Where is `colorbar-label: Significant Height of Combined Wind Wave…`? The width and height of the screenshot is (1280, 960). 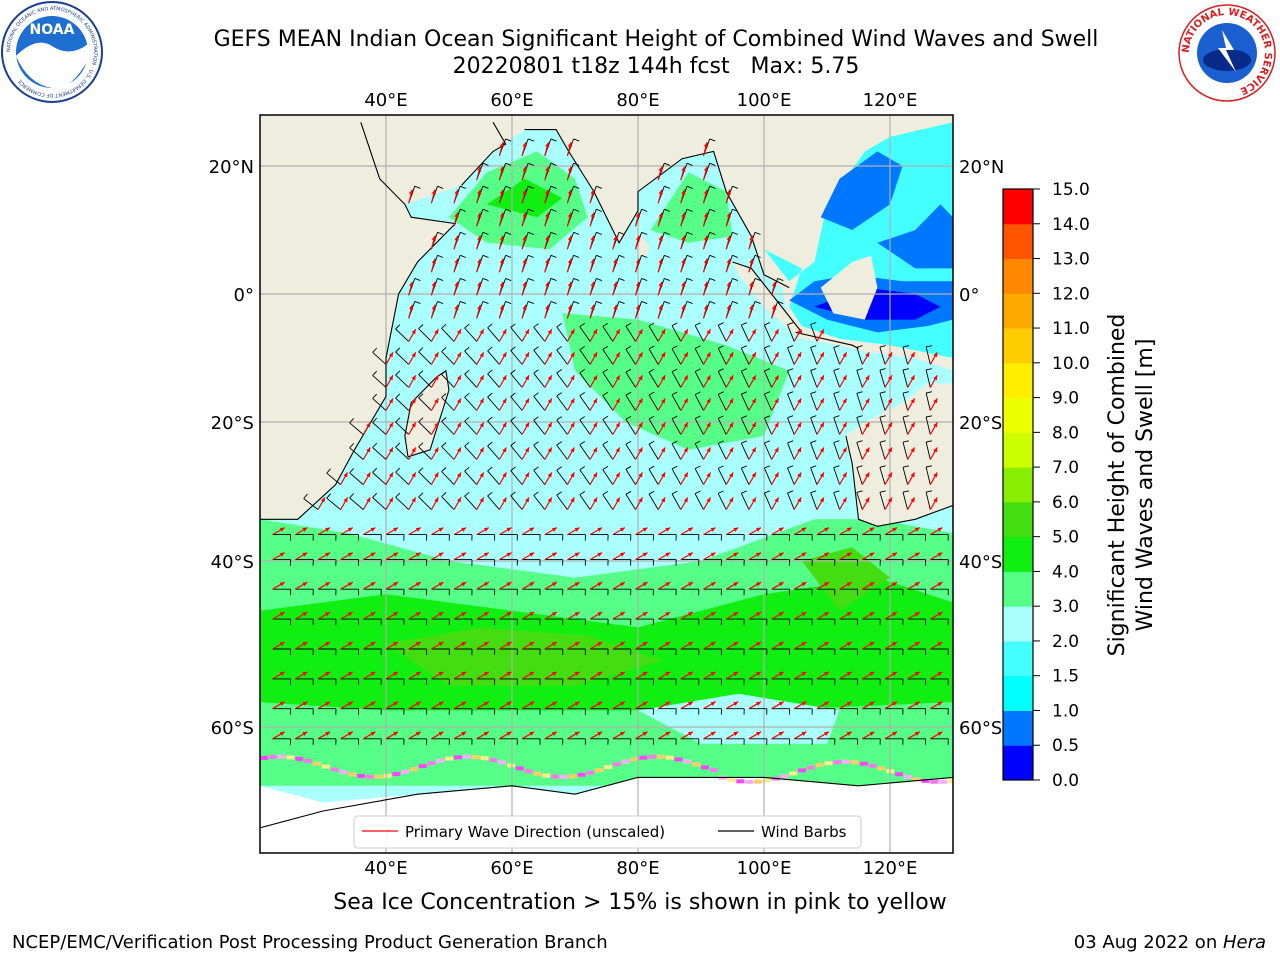 colorbar-label: Significant Height of Combined Wind Wave… is located at coordinates (1131, 485).